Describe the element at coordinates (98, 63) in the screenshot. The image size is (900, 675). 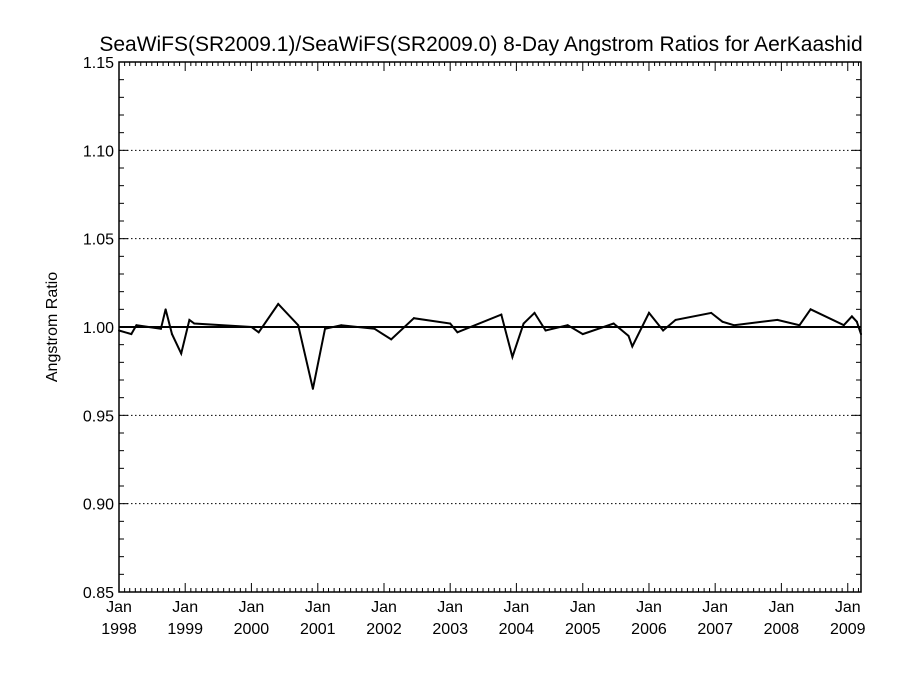
I see `y-tick-label: 1.15` at that location.